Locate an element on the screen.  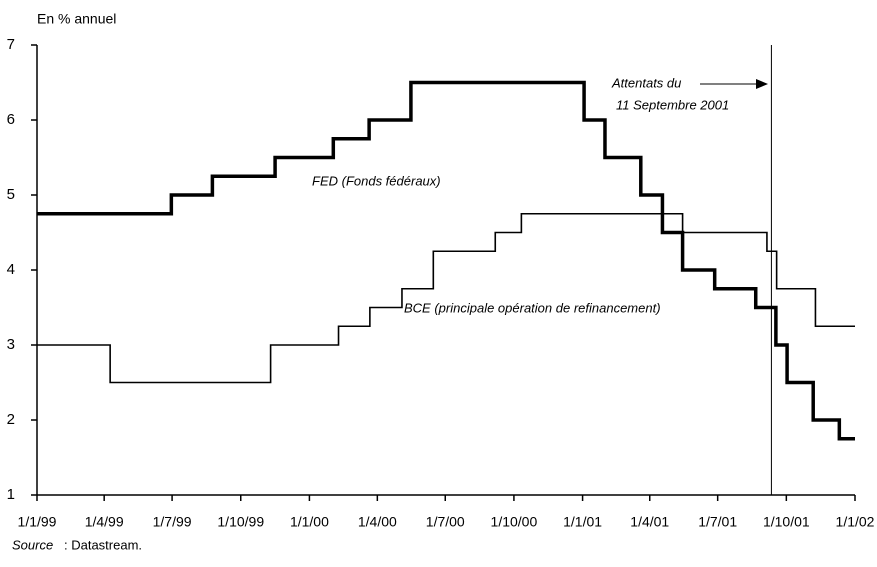
x-tick-label: 1/4/01 is located at coordinates (649, 522).